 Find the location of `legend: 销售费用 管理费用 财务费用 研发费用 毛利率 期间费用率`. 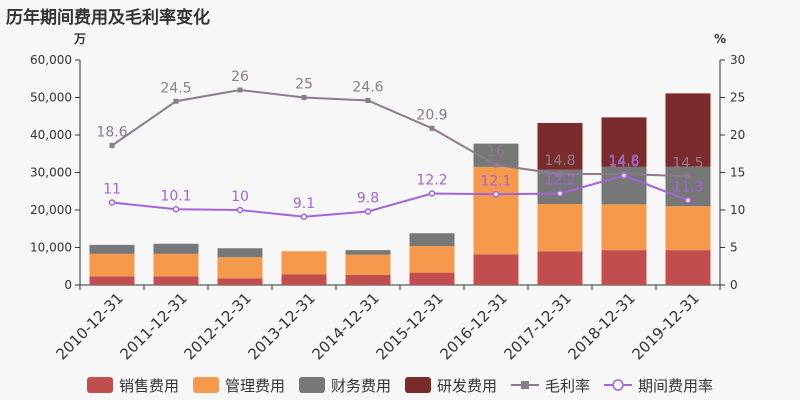

legend: 销售费用 管理费用 财务费用 研发费用 毛利率 期间费用率 is located at coordinates (400, 385).